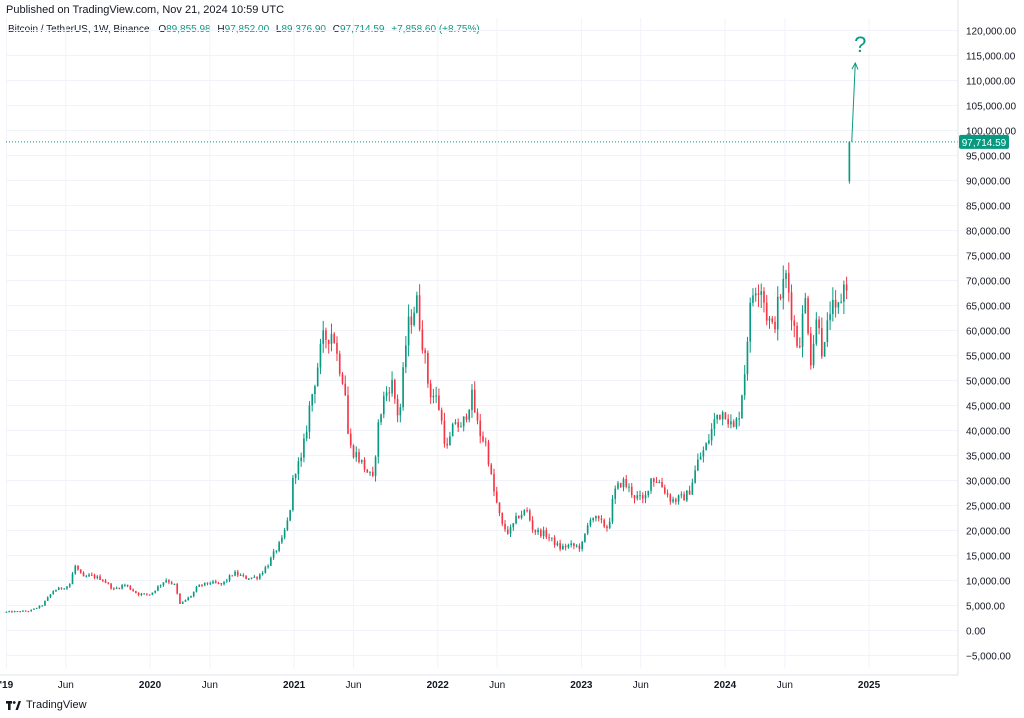 This screenshot has height=718, width=1024. Describe the element at coordinates (991, 132) in the screenshot. I see `y-tick-label: 100,000.00` at that location.